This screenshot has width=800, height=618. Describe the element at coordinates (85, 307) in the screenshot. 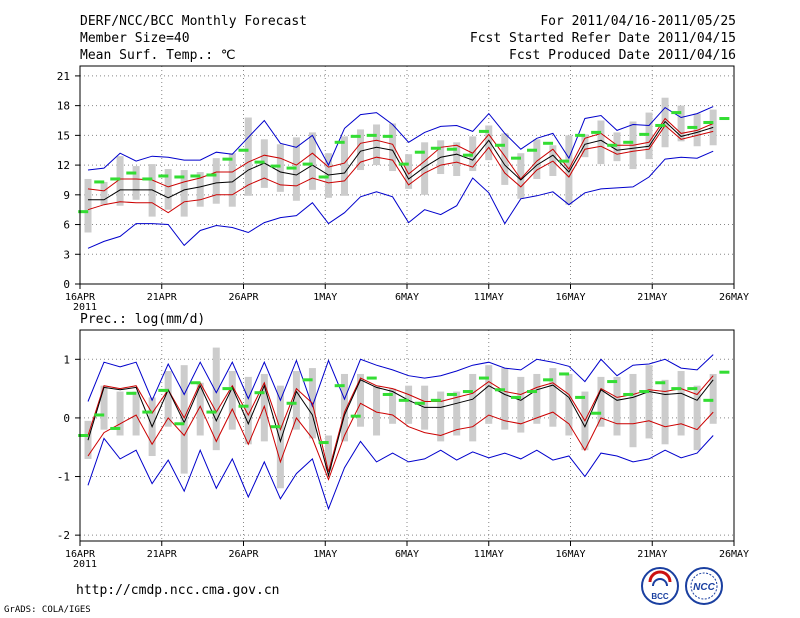

I see `temp-xtick-year: 2011` at that location.